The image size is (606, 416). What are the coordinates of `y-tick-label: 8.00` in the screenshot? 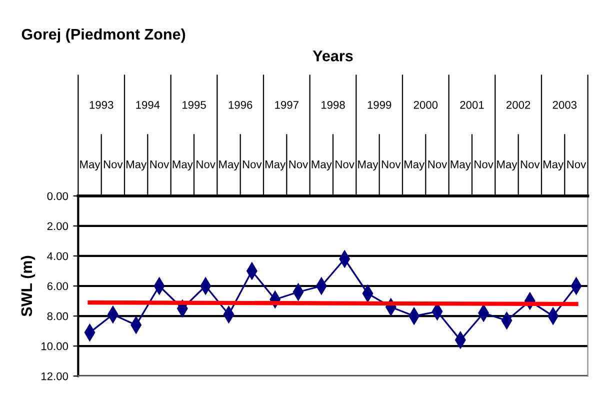 It's located at (57, 316).